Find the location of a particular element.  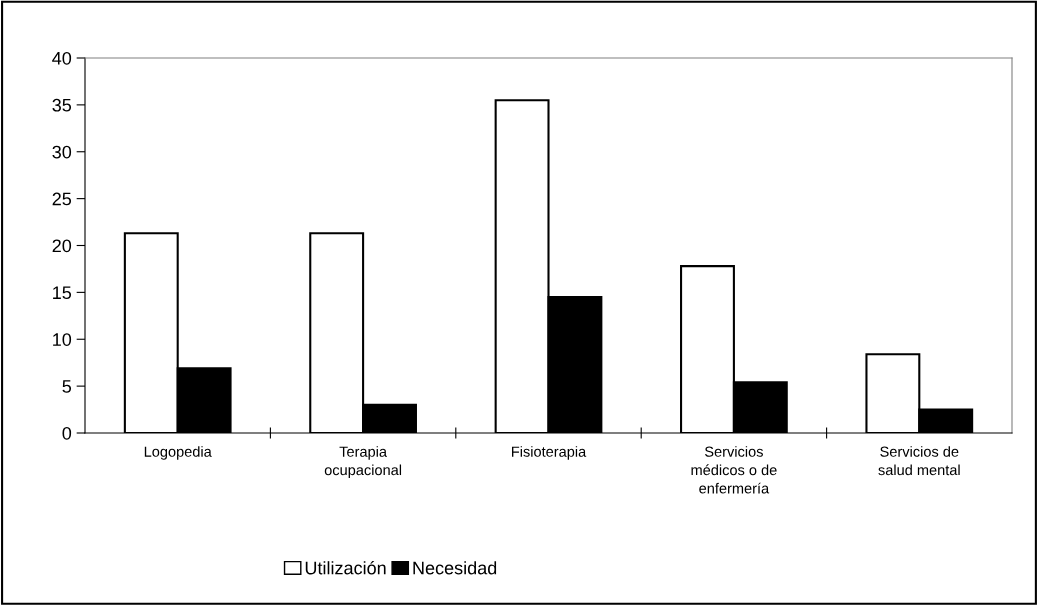

y-tick-label: 5 is located at coordinates (67, 386).